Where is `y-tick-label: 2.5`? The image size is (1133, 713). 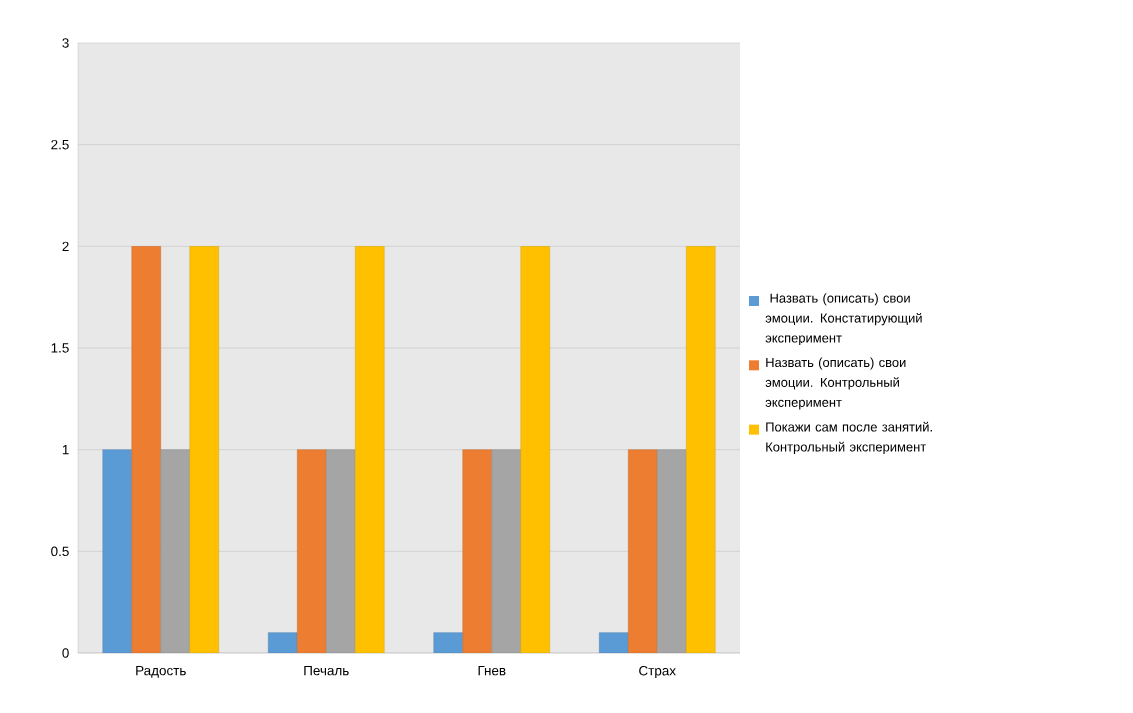
y-tick-label: 2.5 is located at coordinates (60, 144).